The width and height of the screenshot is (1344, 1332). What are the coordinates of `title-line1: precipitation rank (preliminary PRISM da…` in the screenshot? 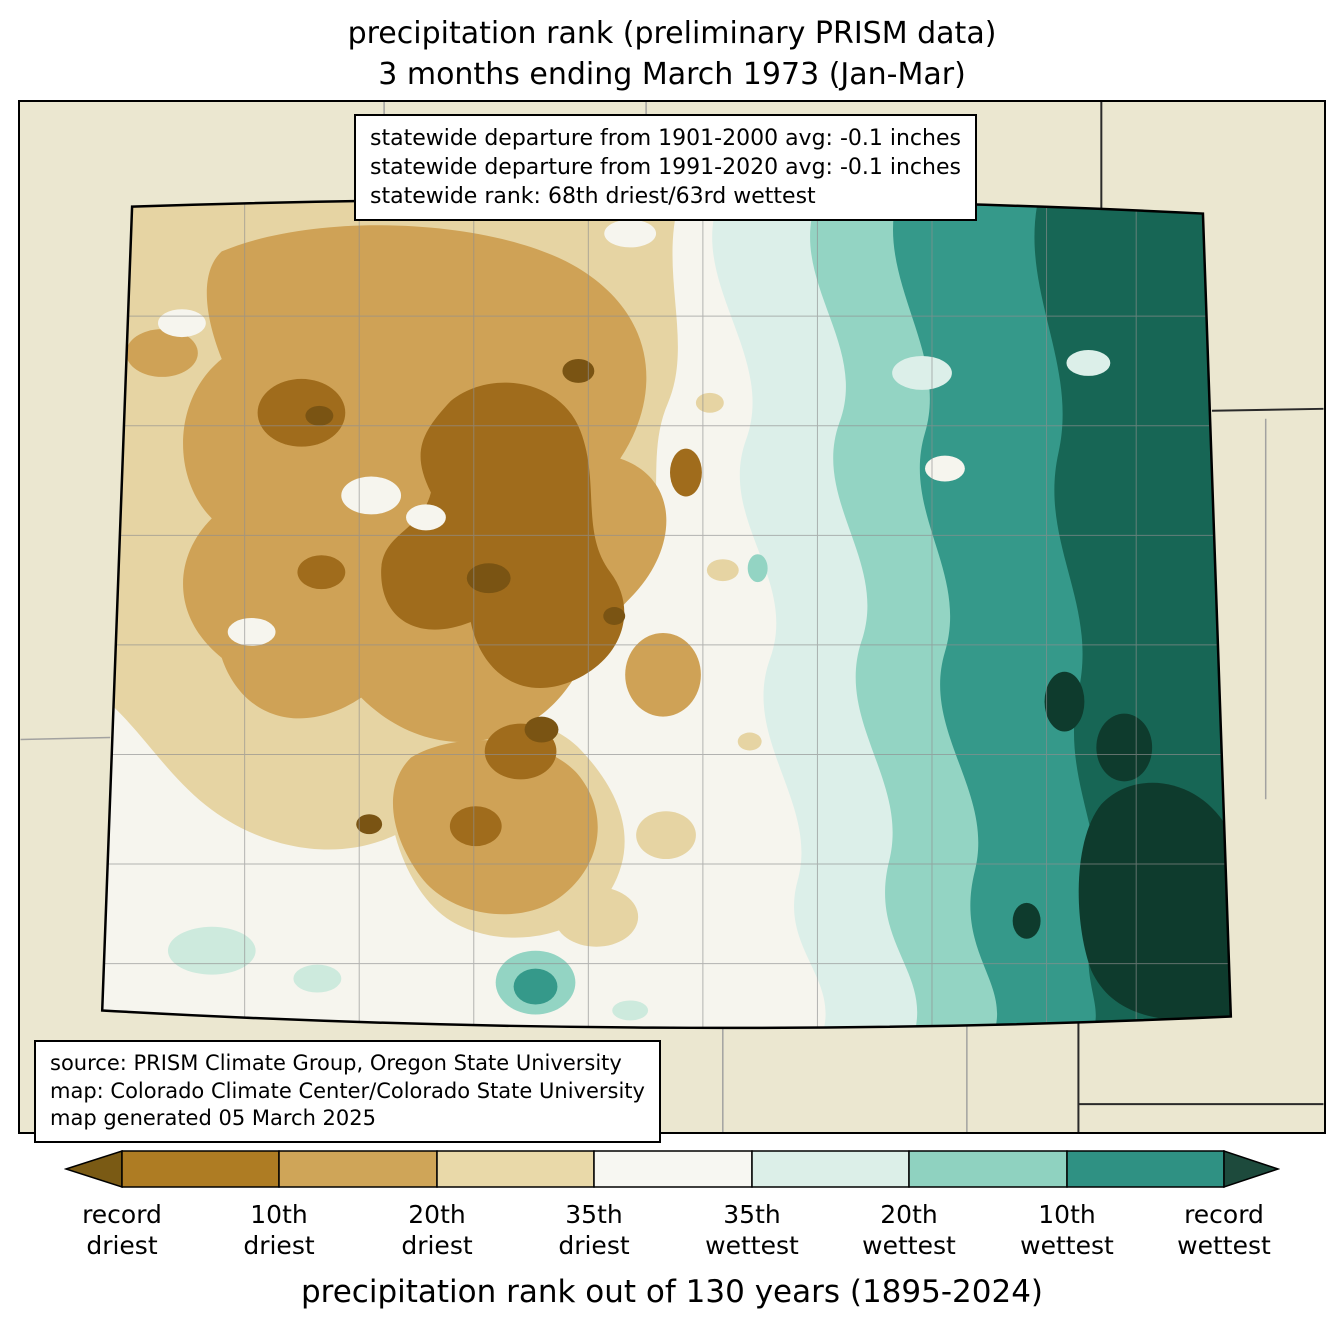 It's located at (672, 33).